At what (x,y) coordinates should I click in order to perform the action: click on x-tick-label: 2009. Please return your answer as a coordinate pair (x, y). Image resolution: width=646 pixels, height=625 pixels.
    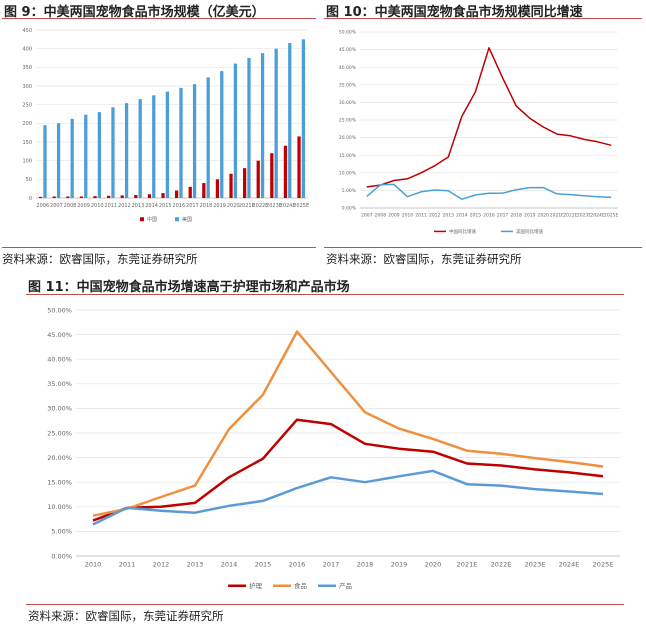
    Looking at the image, I should click on (394, 216).